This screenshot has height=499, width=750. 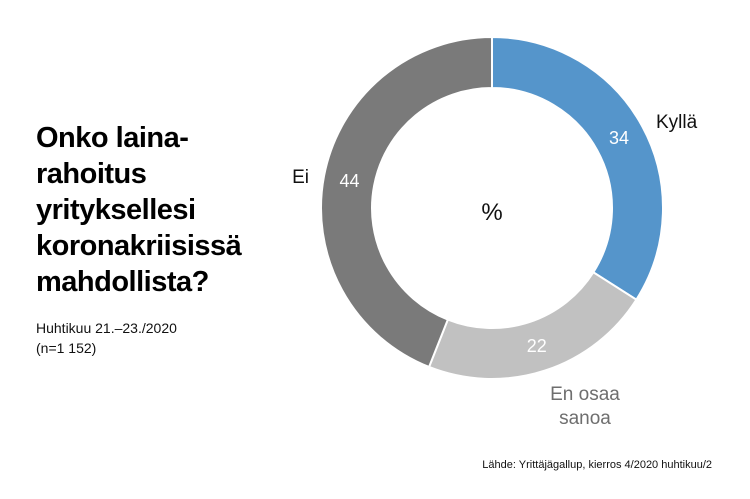 What do you see at coordinates (139, 246) in the screenshot?
I see `chart-title-line: koronakriisissä` at bounding box center [139, 246].